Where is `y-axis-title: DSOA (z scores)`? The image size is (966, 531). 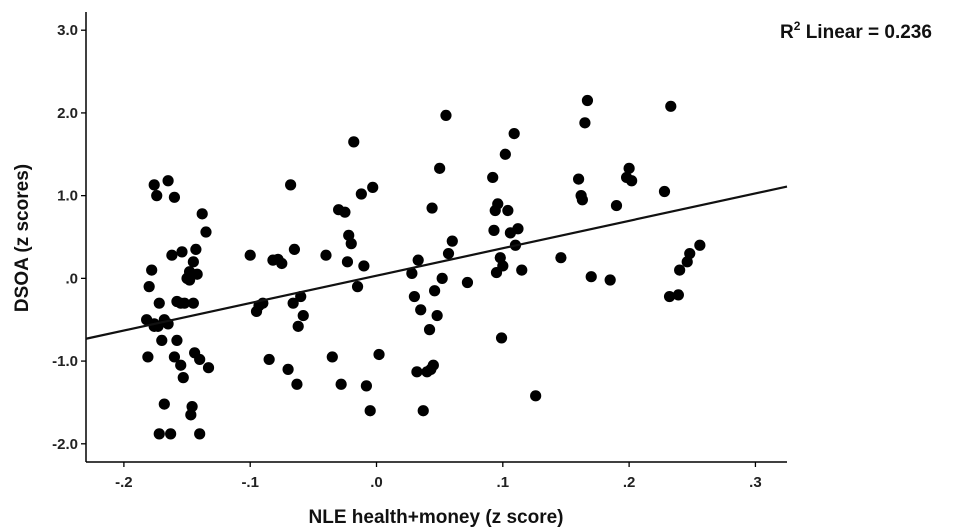
y-axis-title: DSOA (z scores) is located at coordinates (22, 238).